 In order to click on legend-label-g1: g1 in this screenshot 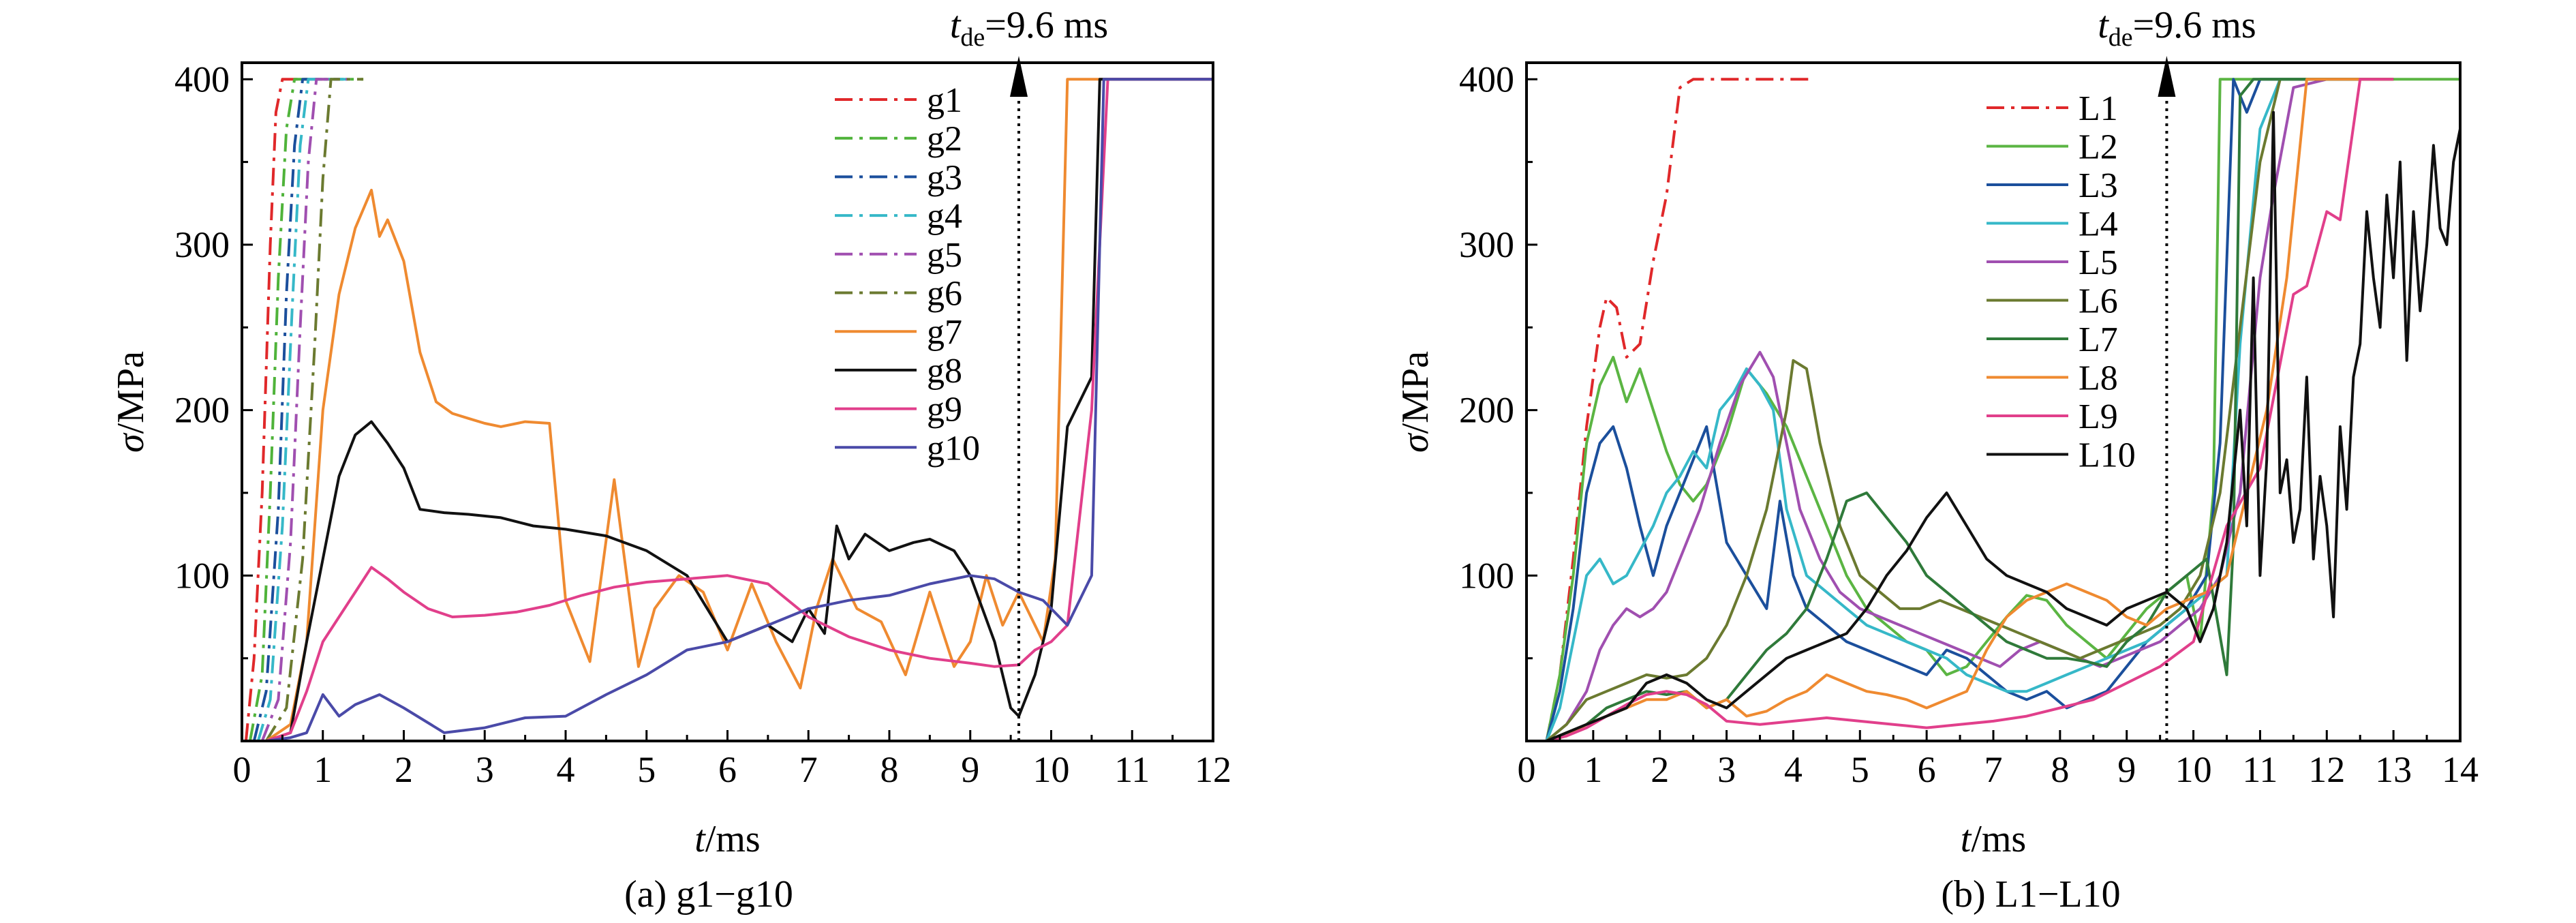, I will do `click(944, 101)`.